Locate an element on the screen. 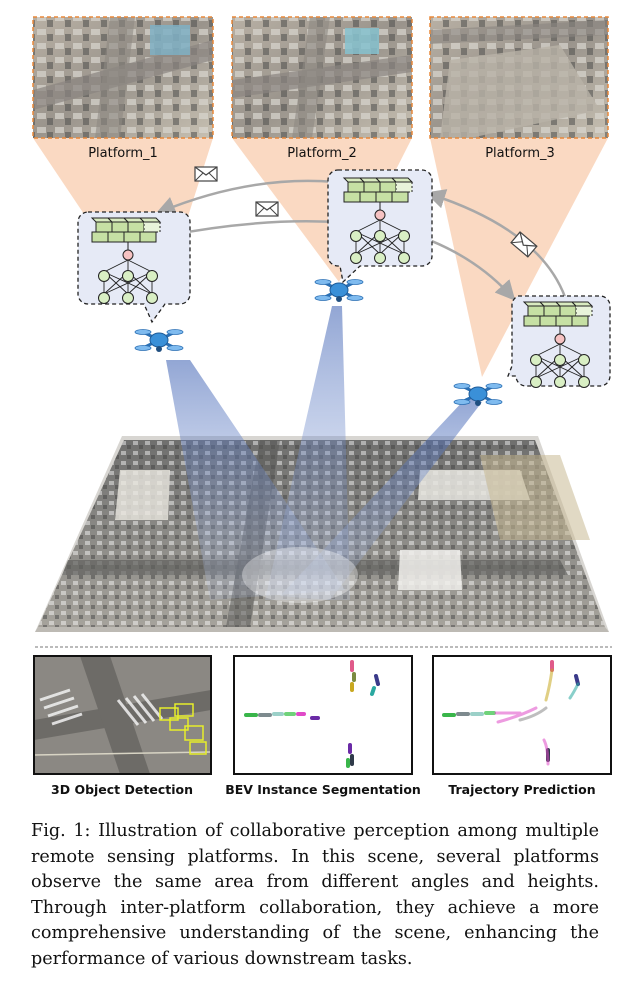 The height and width of the screenshot is (994, 624). platform-label-2: Platform_2 is located at coordinates (322, 153).